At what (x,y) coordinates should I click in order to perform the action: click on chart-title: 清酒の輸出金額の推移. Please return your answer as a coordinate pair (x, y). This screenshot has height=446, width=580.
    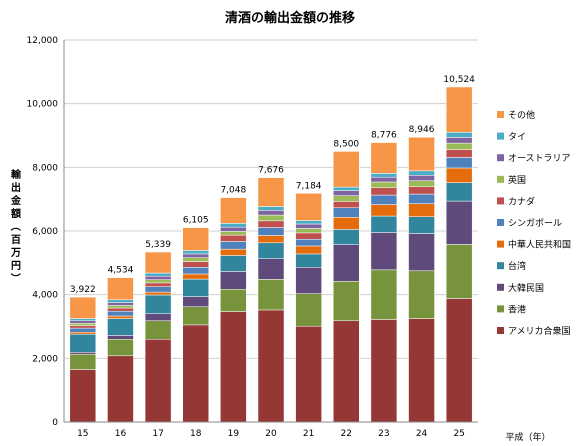
    Looking at the image, I should click on (290, 18).